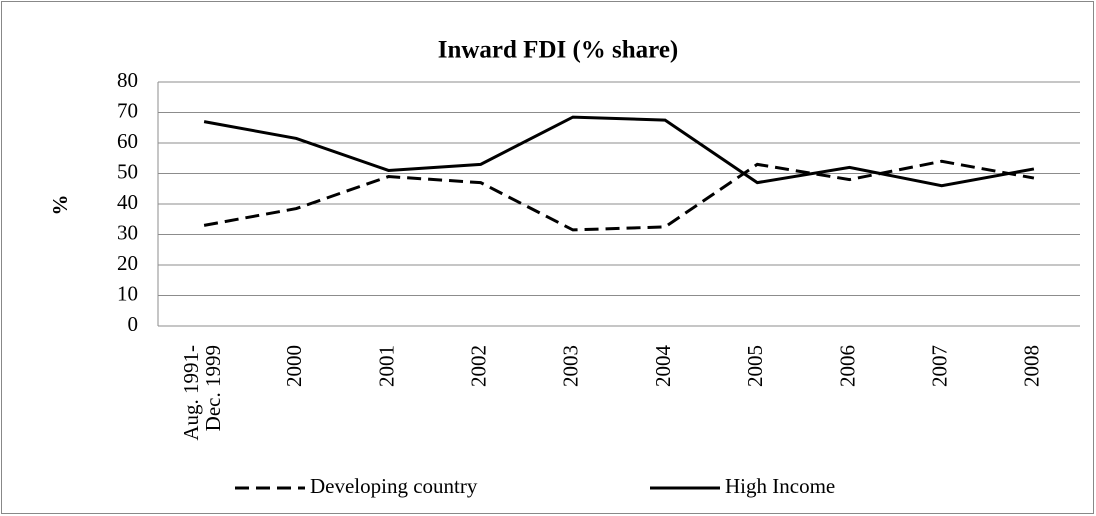 This screenshot has width=1096, height=516. Describe the element at coordinates (127, 171) in the screenshot. I see `y-tick-label: 50` at that location.